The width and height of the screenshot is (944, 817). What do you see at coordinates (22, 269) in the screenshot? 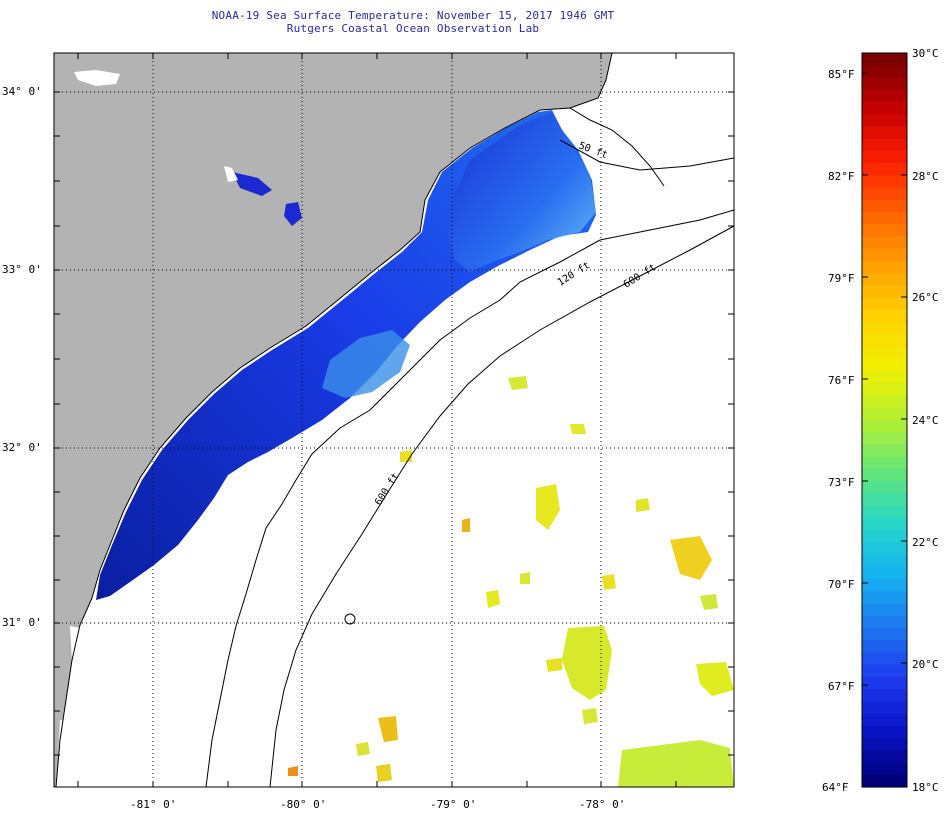
I see `lat-label-33: 33° 0'` at bounding box center [22, 269].